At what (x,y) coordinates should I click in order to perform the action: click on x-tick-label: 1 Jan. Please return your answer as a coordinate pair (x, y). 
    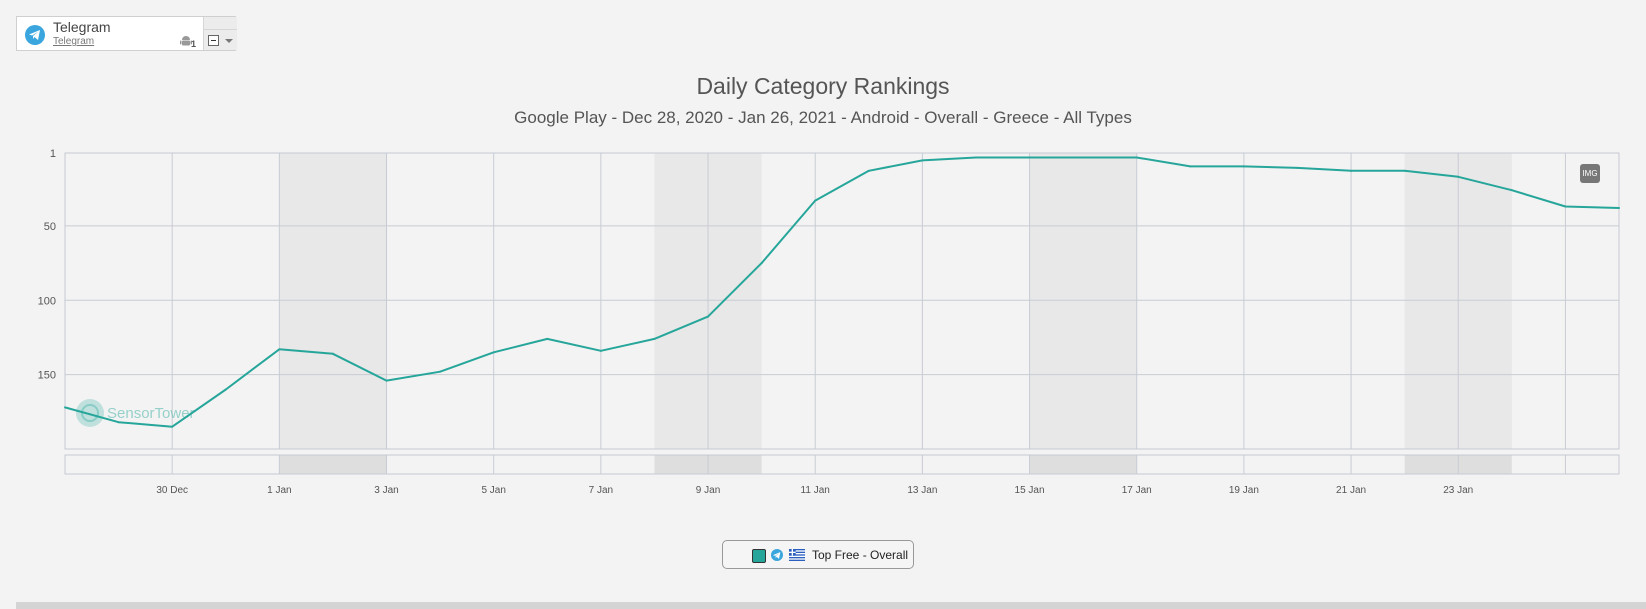
    Looking at the image, I should click on (279, 490).